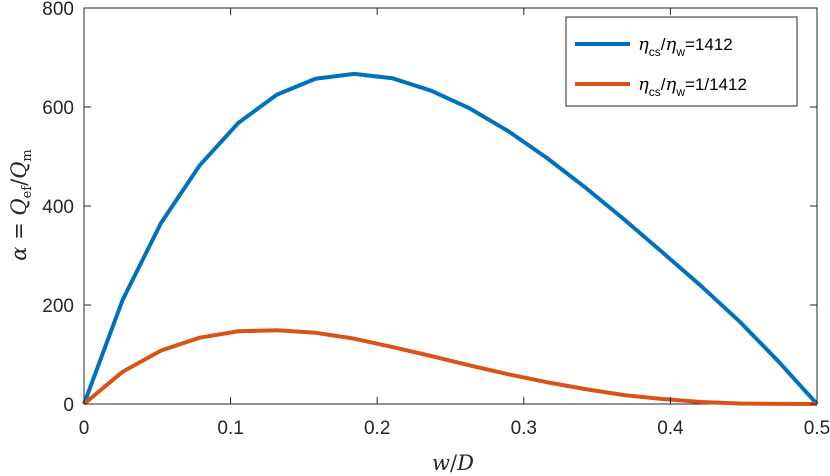 This screenshot has width=830, height=476. Describe the element at coordinates (670, 428) in the screenshot. I see `x-tick-label: 0.4` at that location.